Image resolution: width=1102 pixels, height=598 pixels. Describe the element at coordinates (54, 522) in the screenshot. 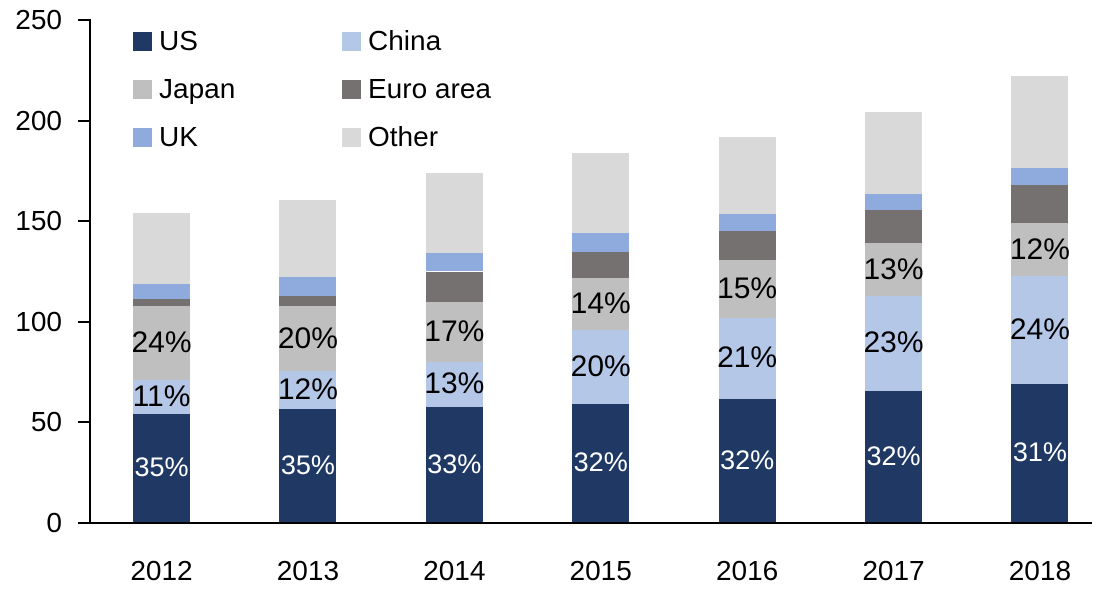

I see `y-axis-tick-label: 0` at that location.